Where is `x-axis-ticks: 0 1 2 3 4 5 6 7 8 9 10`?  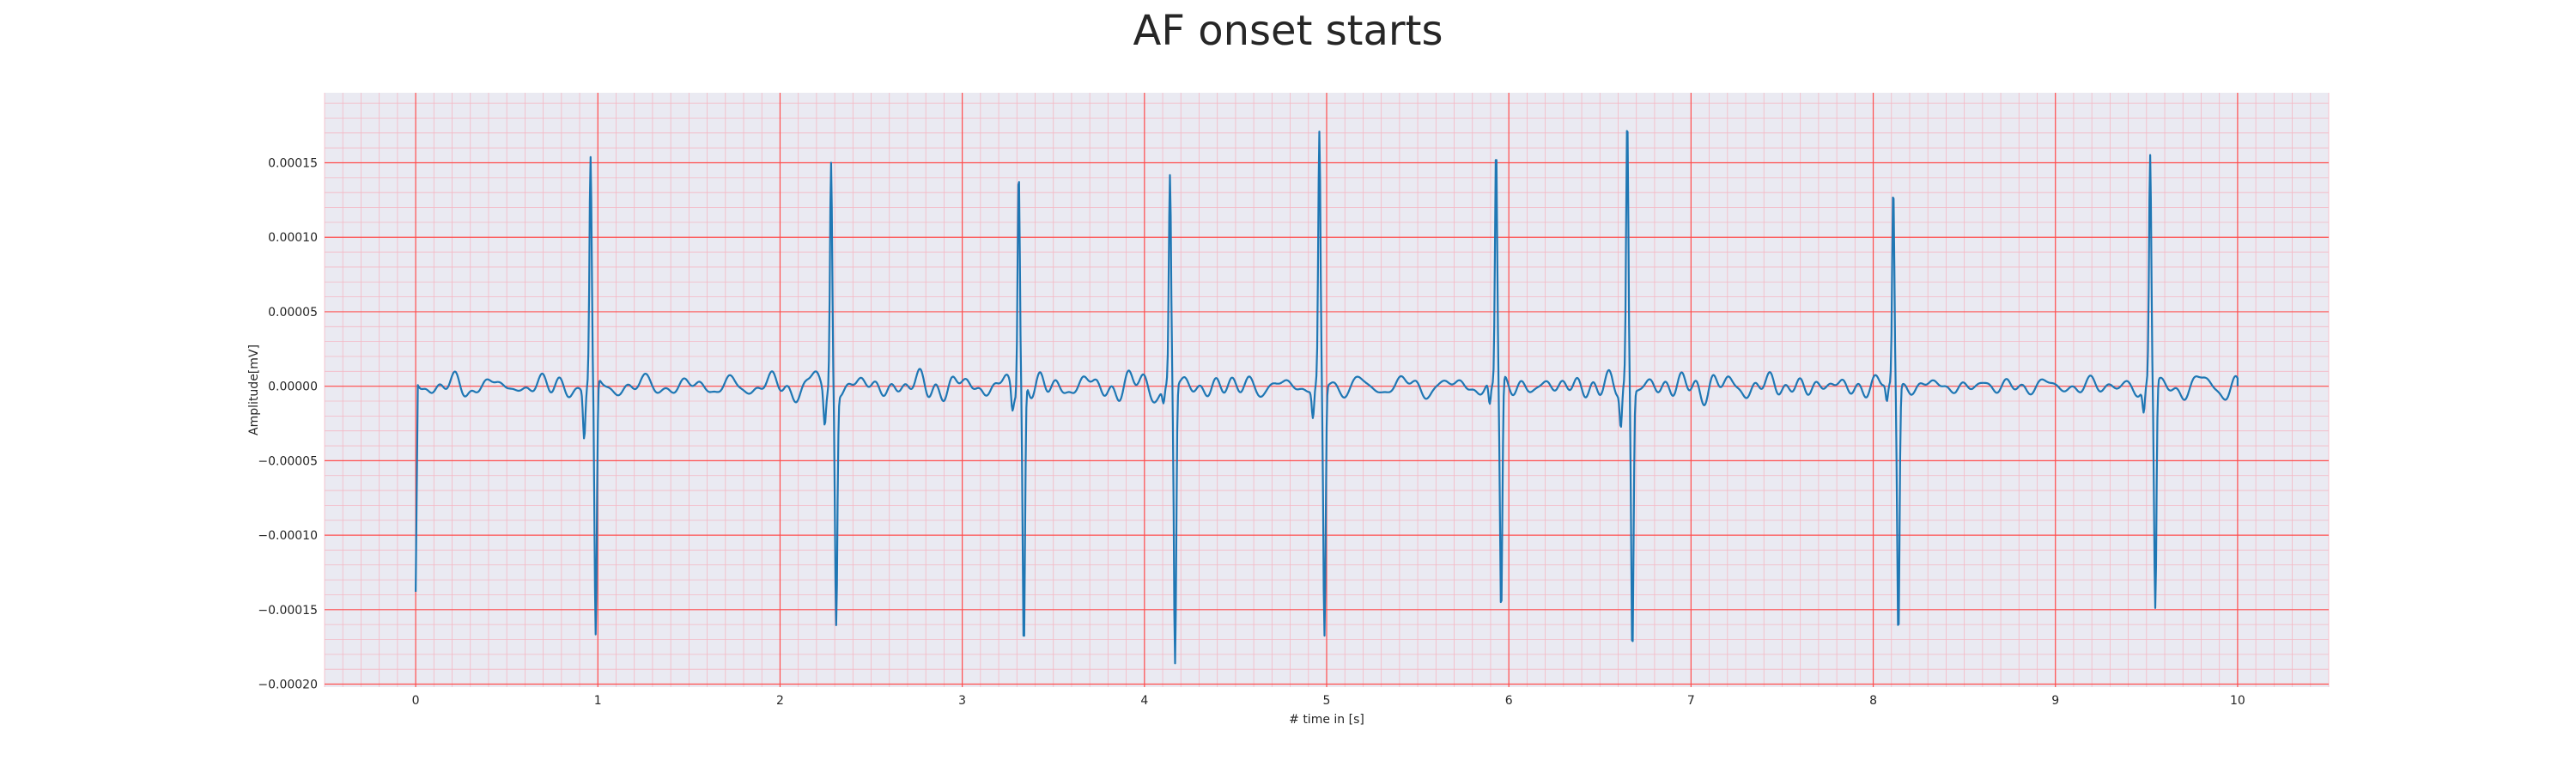
x-axis-ticks: 0 1 2 3 4 5 6 7 8 9 10 is located at coordinates (1328, 701).